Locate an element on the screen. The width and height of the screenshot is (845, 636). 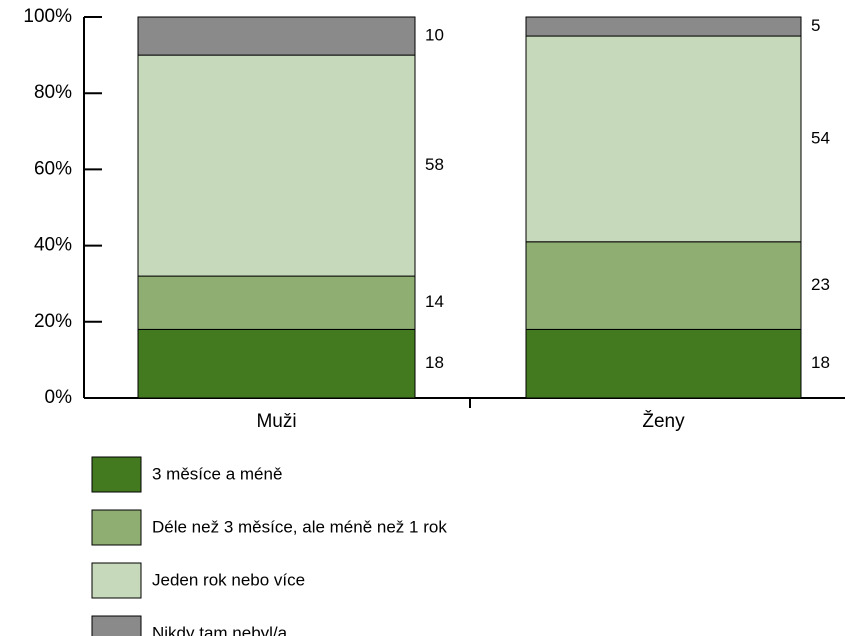
y-tick-label: 0% is located at coordinates (59, 397).